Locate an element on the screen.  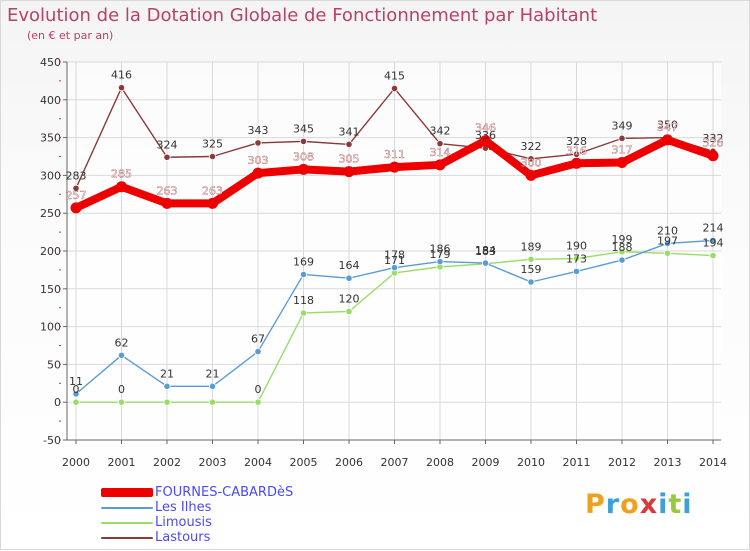
legend-label-fournes: FOURNES-CABARDèS is located at coordinates (224, 492).